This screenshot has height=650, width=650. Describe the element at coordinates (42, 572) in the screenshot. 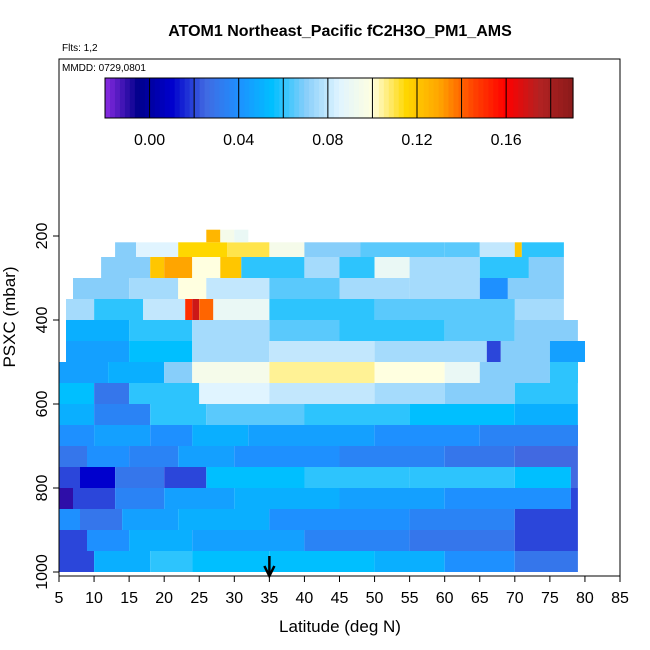

I see `y-tick-label: 1000` at that location.